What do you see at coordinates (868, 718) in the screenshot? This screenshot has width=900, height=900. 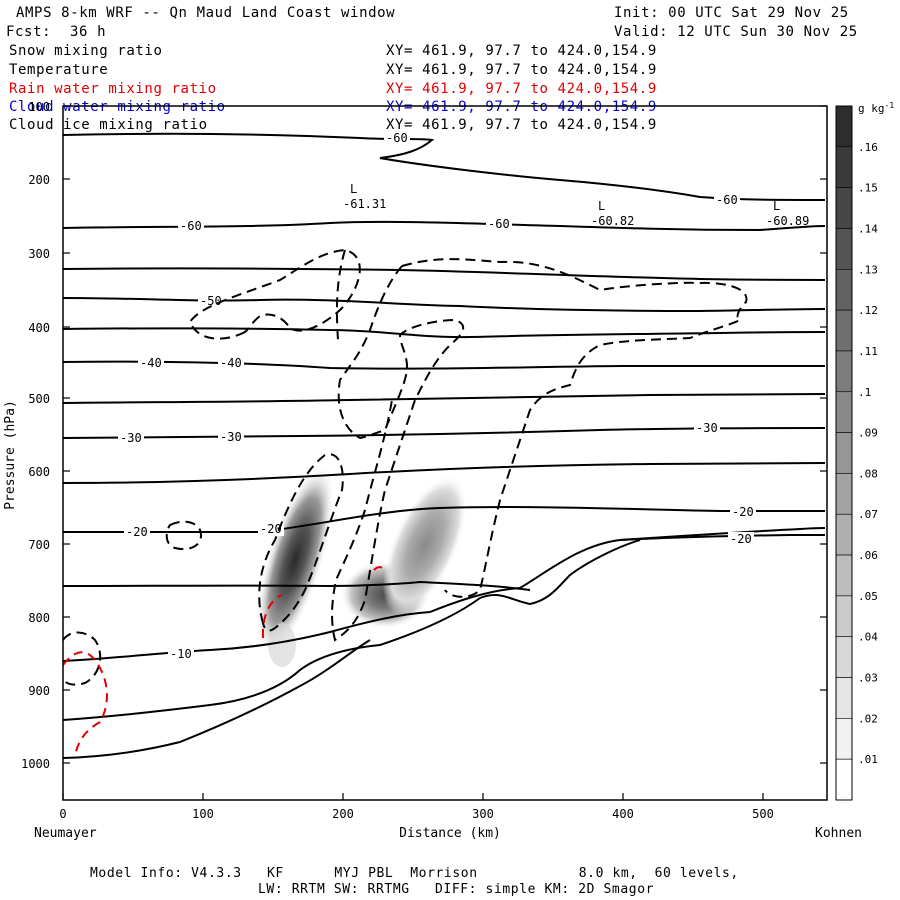 I see `colorbar-label: .02` at bounding box center [868, 718].